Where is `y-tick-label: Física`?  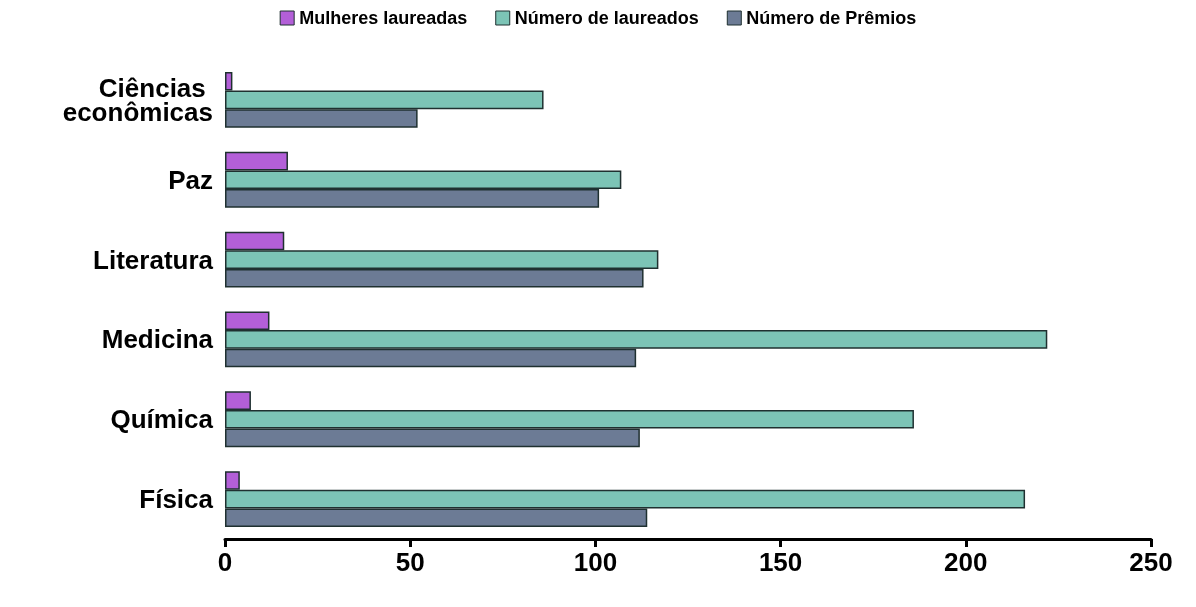 y-tick-label: Física is located at coordinates (176, 499).